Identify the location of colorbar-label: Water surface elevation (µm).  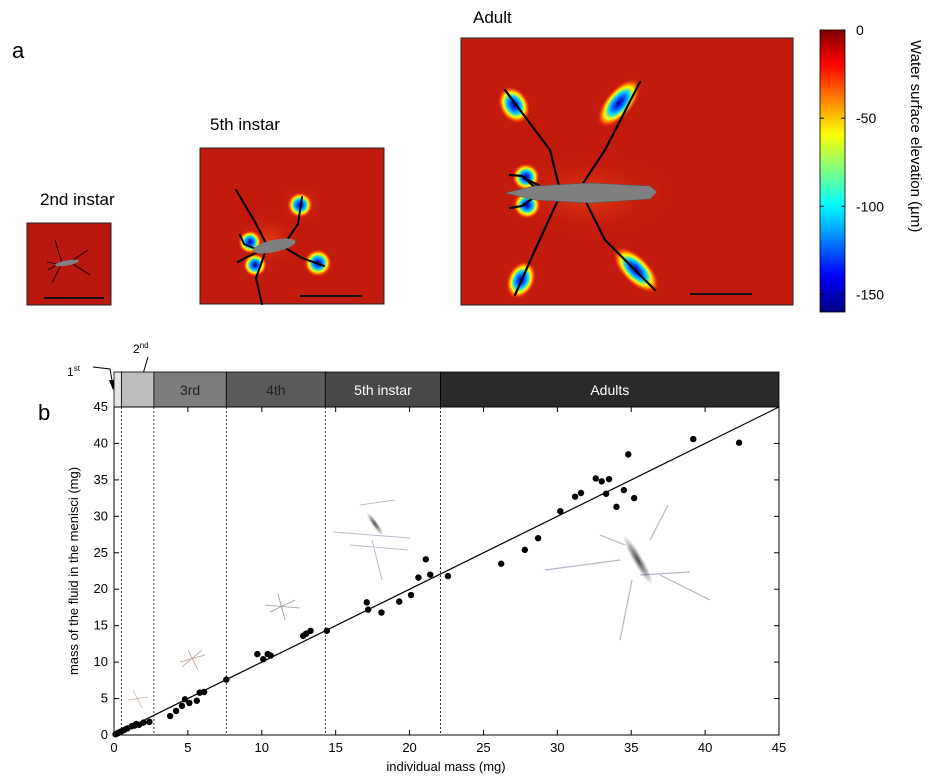
(915, 136).